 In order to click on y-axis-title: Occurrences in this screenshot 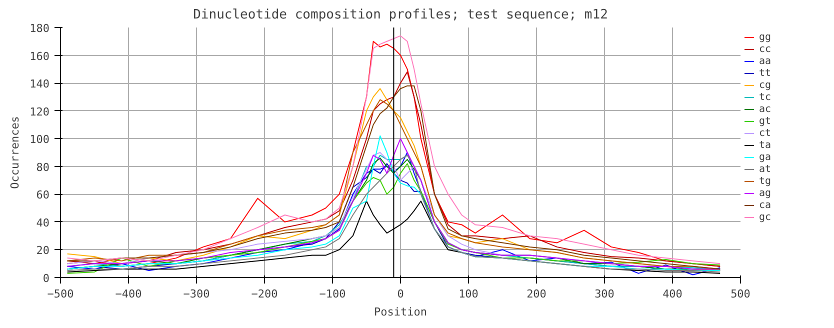, I will do `click(15, 152)`.